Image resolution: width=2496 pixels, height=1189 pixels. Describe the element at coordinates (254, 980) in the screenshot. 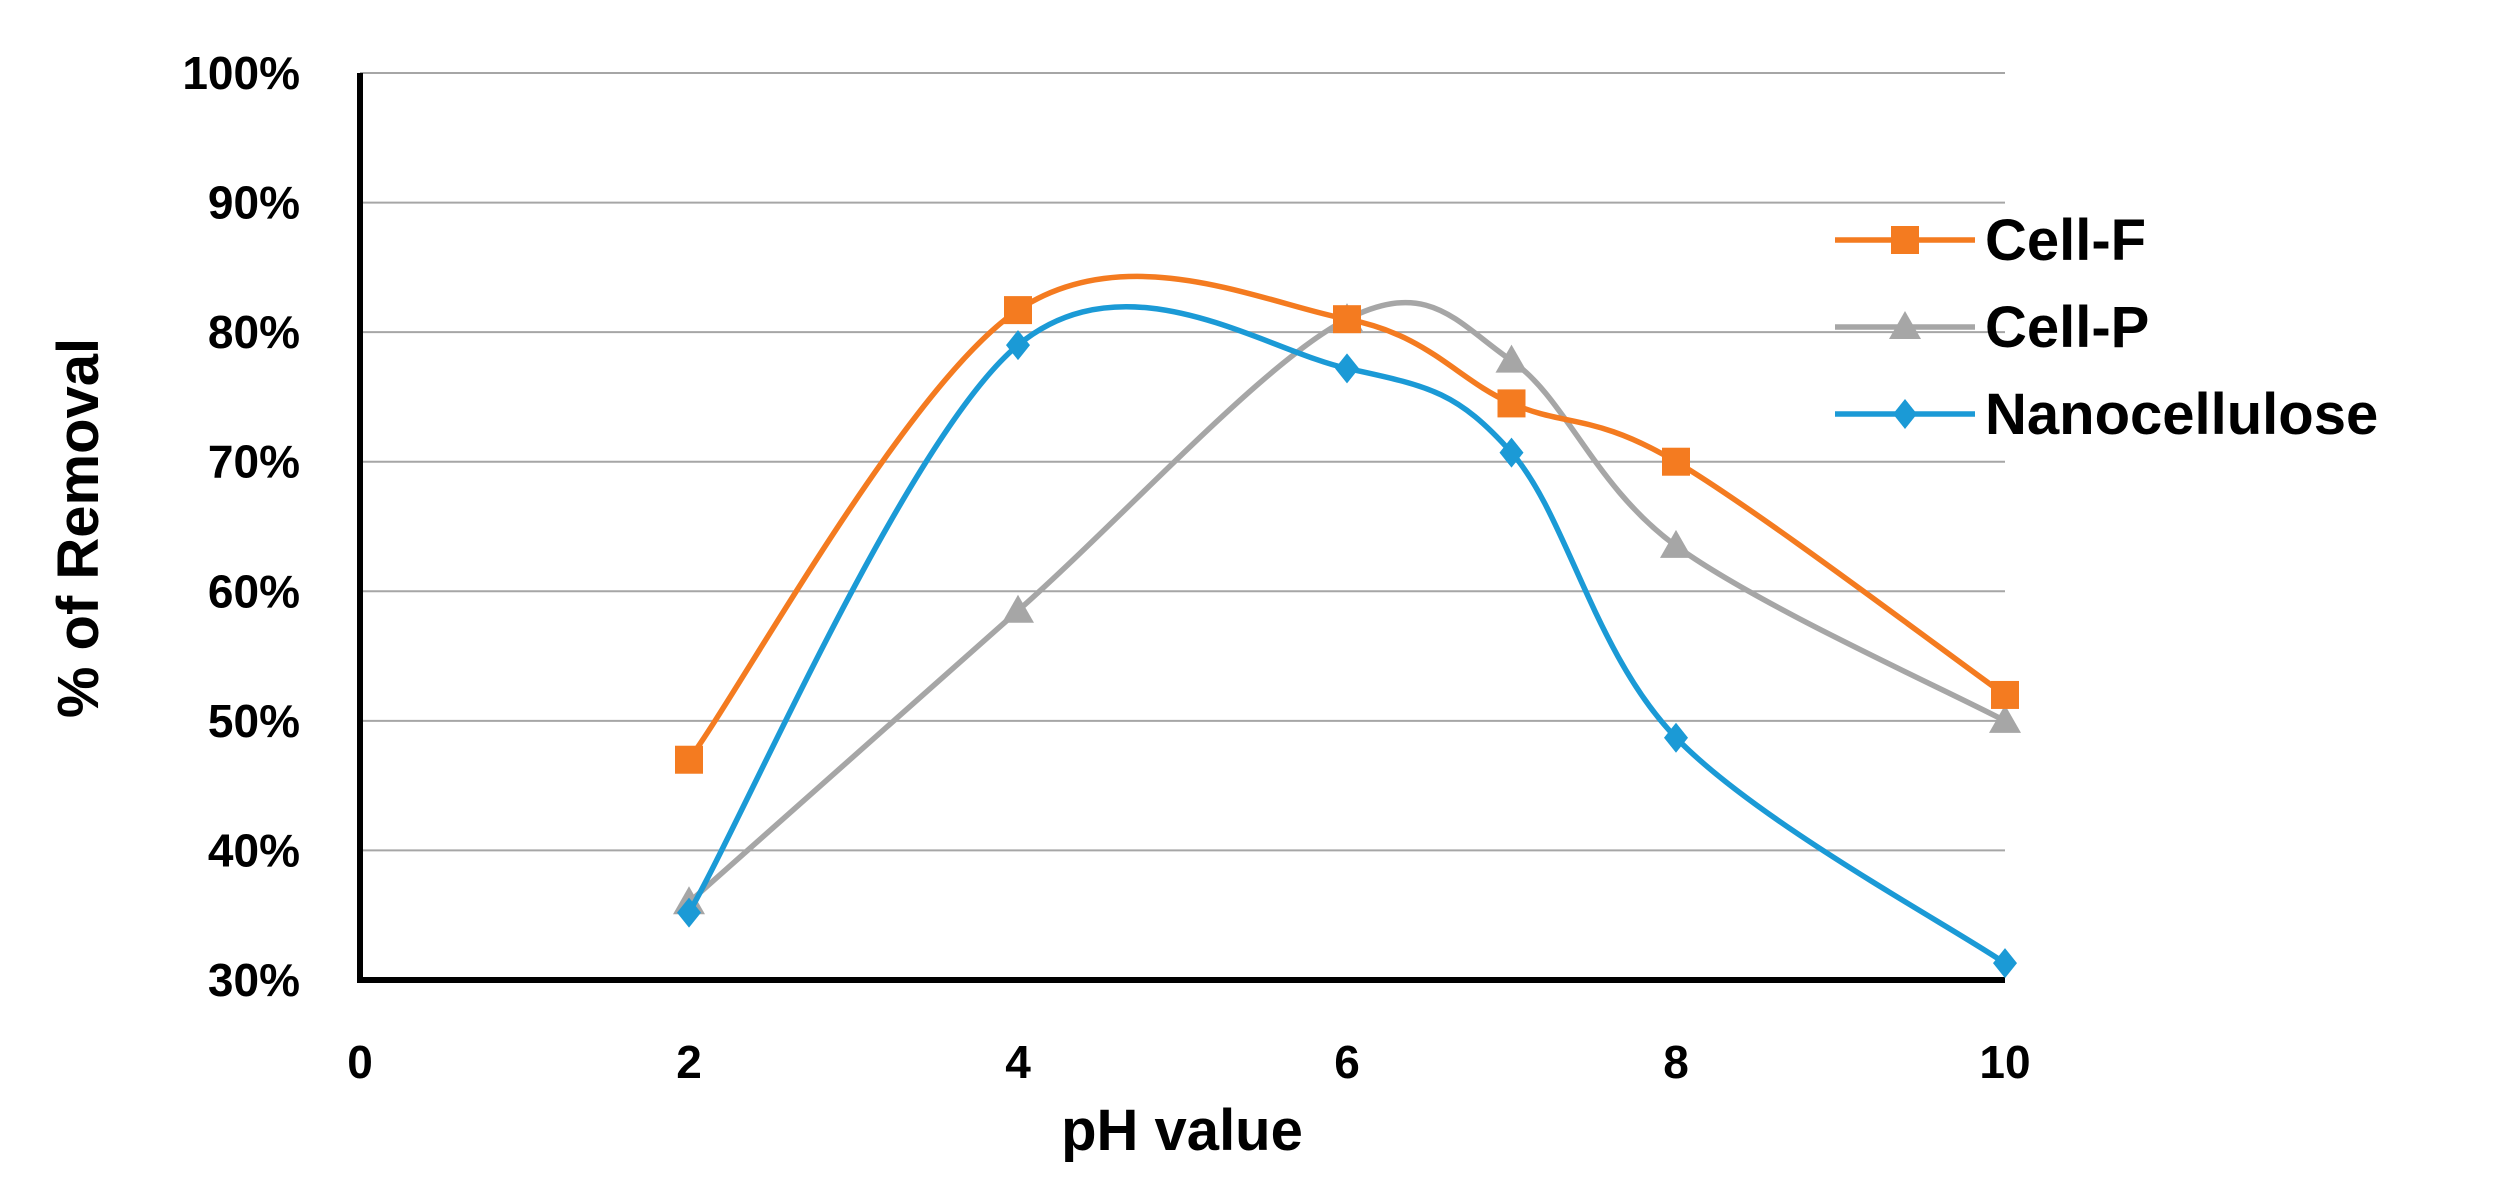

I see `y-tick-label: 30%` at that location.